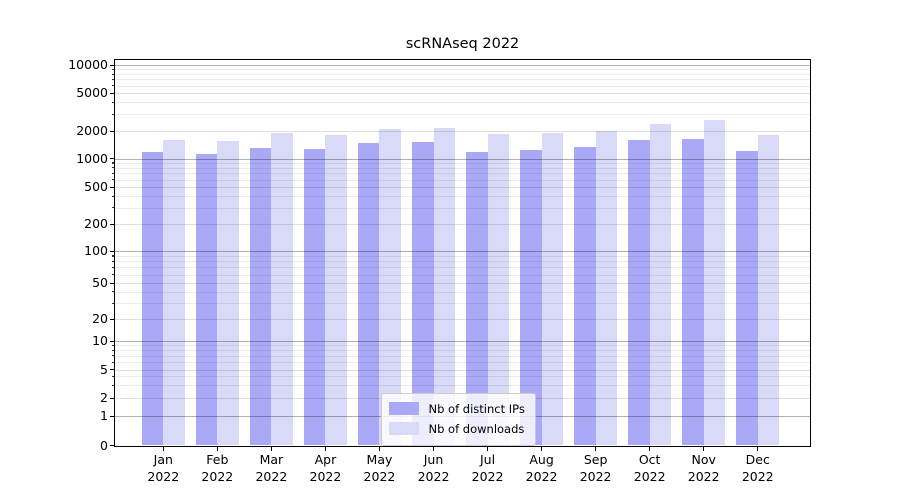 The height and width of the screenshot is (500, 900). I want to click on legend: Nb of distinct IPs Nb of downloads, so click(458, 419).